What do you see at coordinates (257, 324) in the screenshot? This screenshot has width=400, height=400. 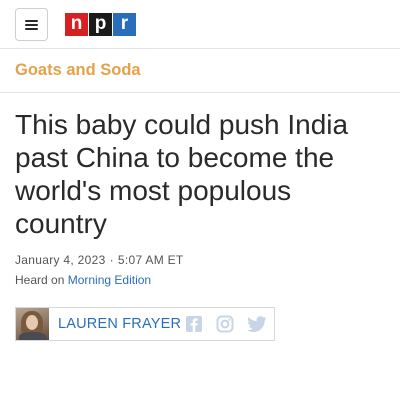 I see `twitter-icon` at bounding box center [257, 324].